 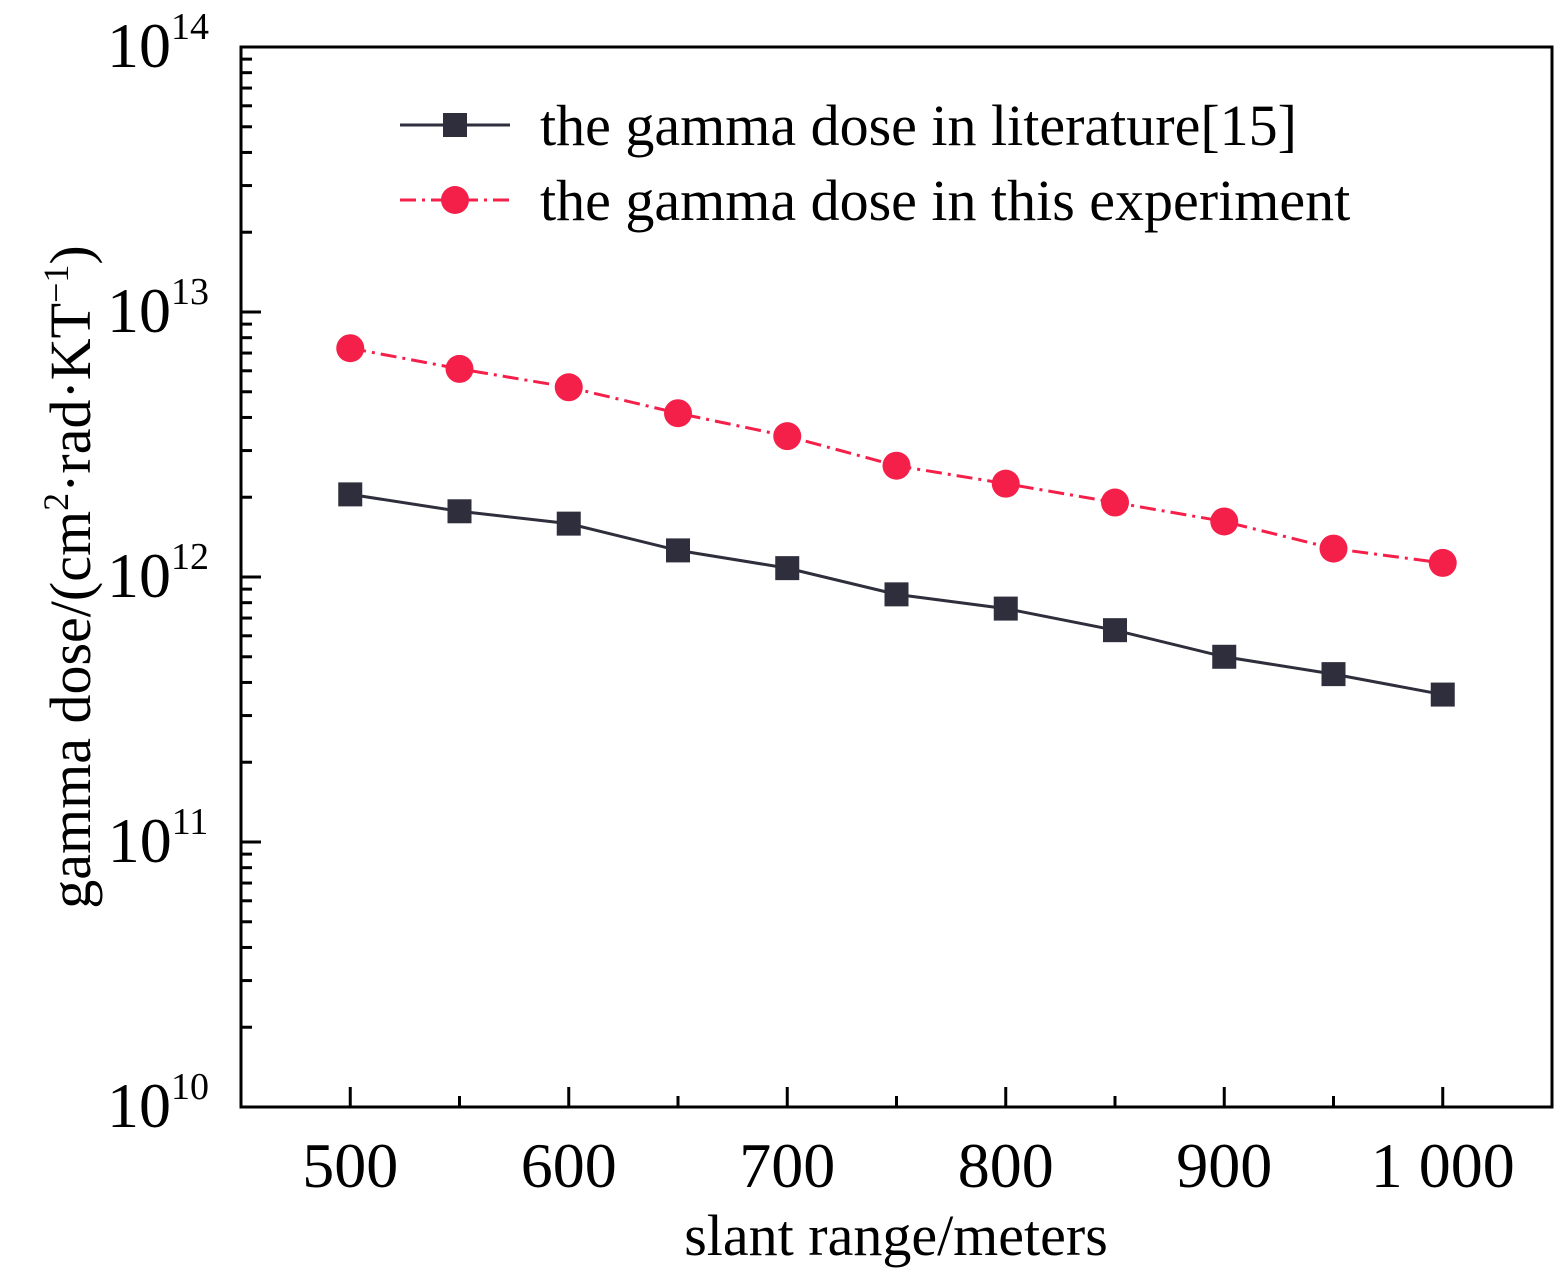 What do you see at coordinates (455, 125) in the screenshot?
I see `legend-marker-square` at bounding box center [455, 125].